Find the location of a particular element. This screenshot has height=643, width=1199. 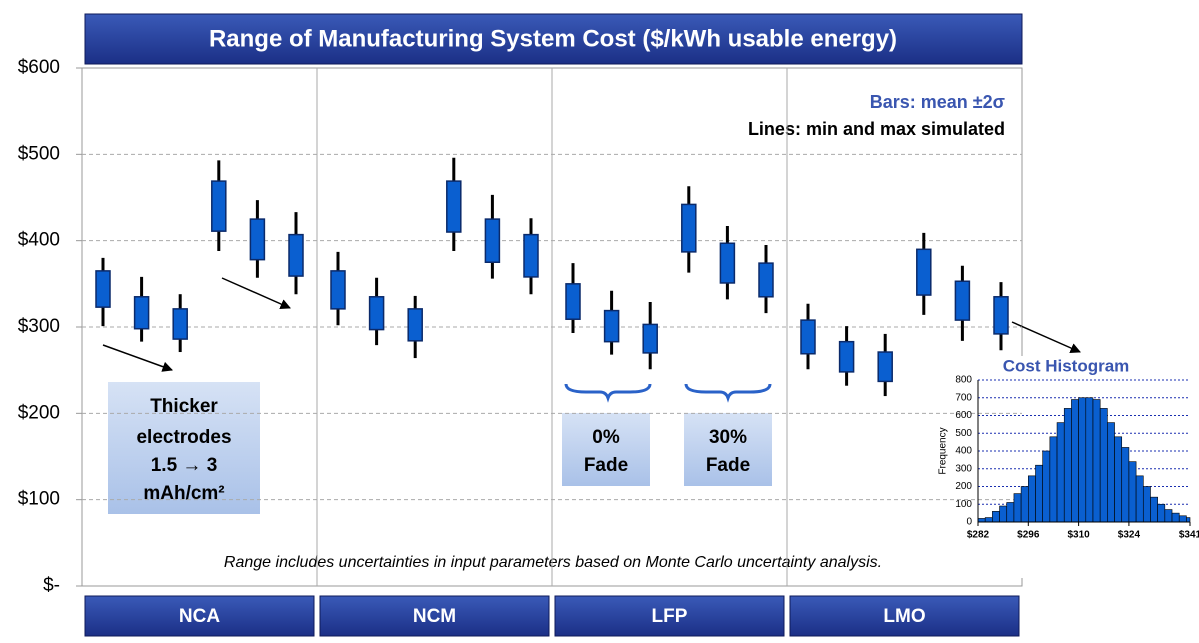

inset-y-tick-label: 800 is located at coordinates (963, 380).